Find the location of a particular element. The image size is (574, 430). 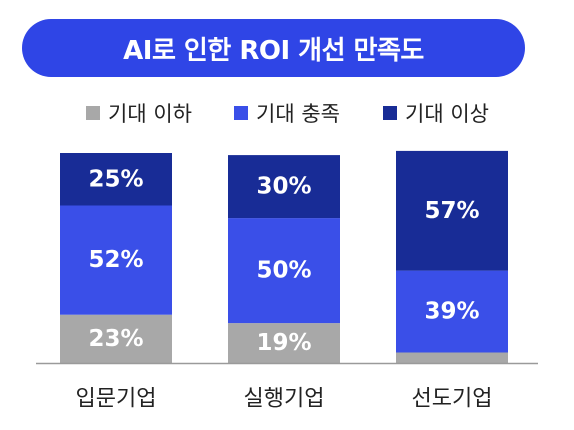

category-label: 실행기업 is located at coordinates (284, 399).